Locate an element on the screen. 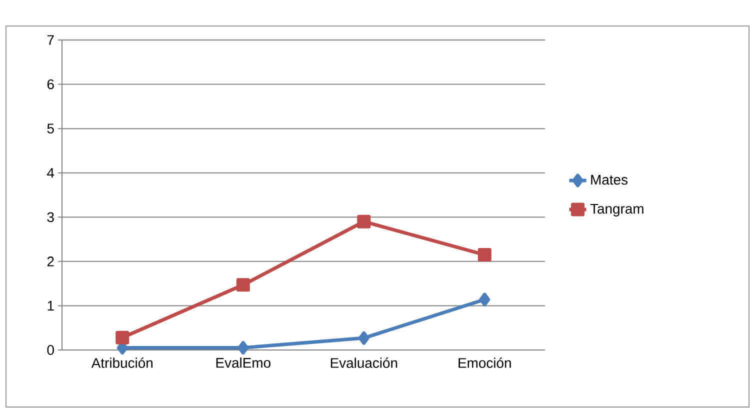 Image resolution: width=750 pixels, height=408 pixels. x-tick-label: EvalEmo is located at coordinates (243, 363).